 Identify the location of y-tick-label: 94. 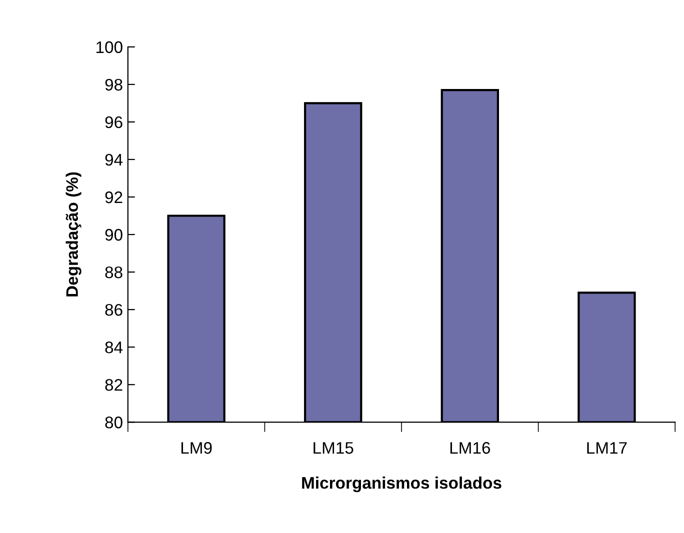
(114, 160).